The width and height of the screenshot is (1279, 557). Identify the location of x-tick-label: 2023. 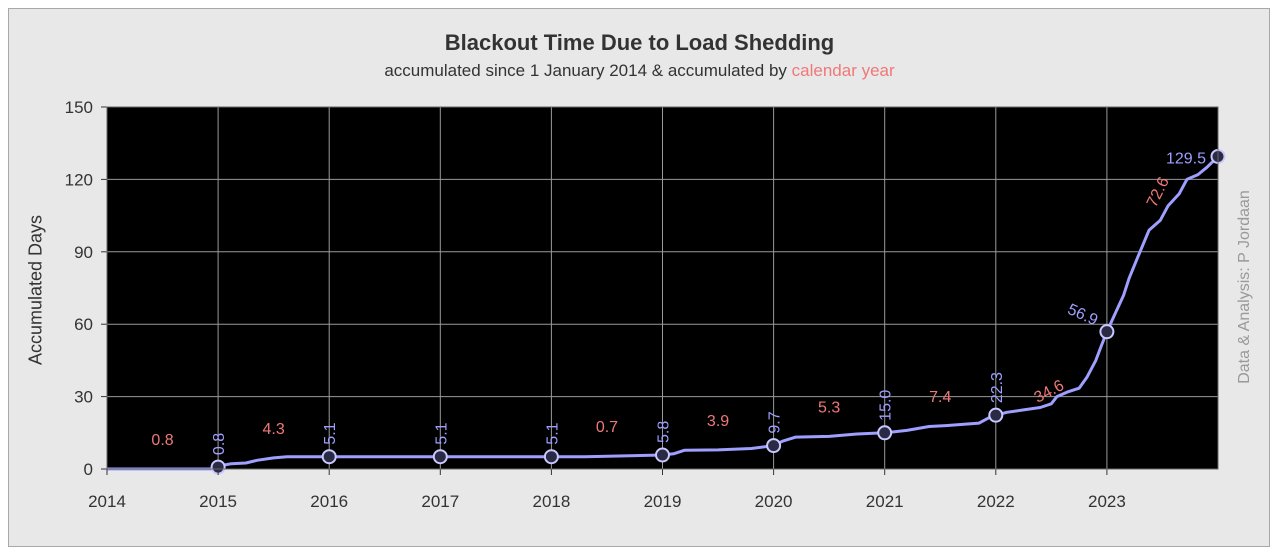
(1107, 501).